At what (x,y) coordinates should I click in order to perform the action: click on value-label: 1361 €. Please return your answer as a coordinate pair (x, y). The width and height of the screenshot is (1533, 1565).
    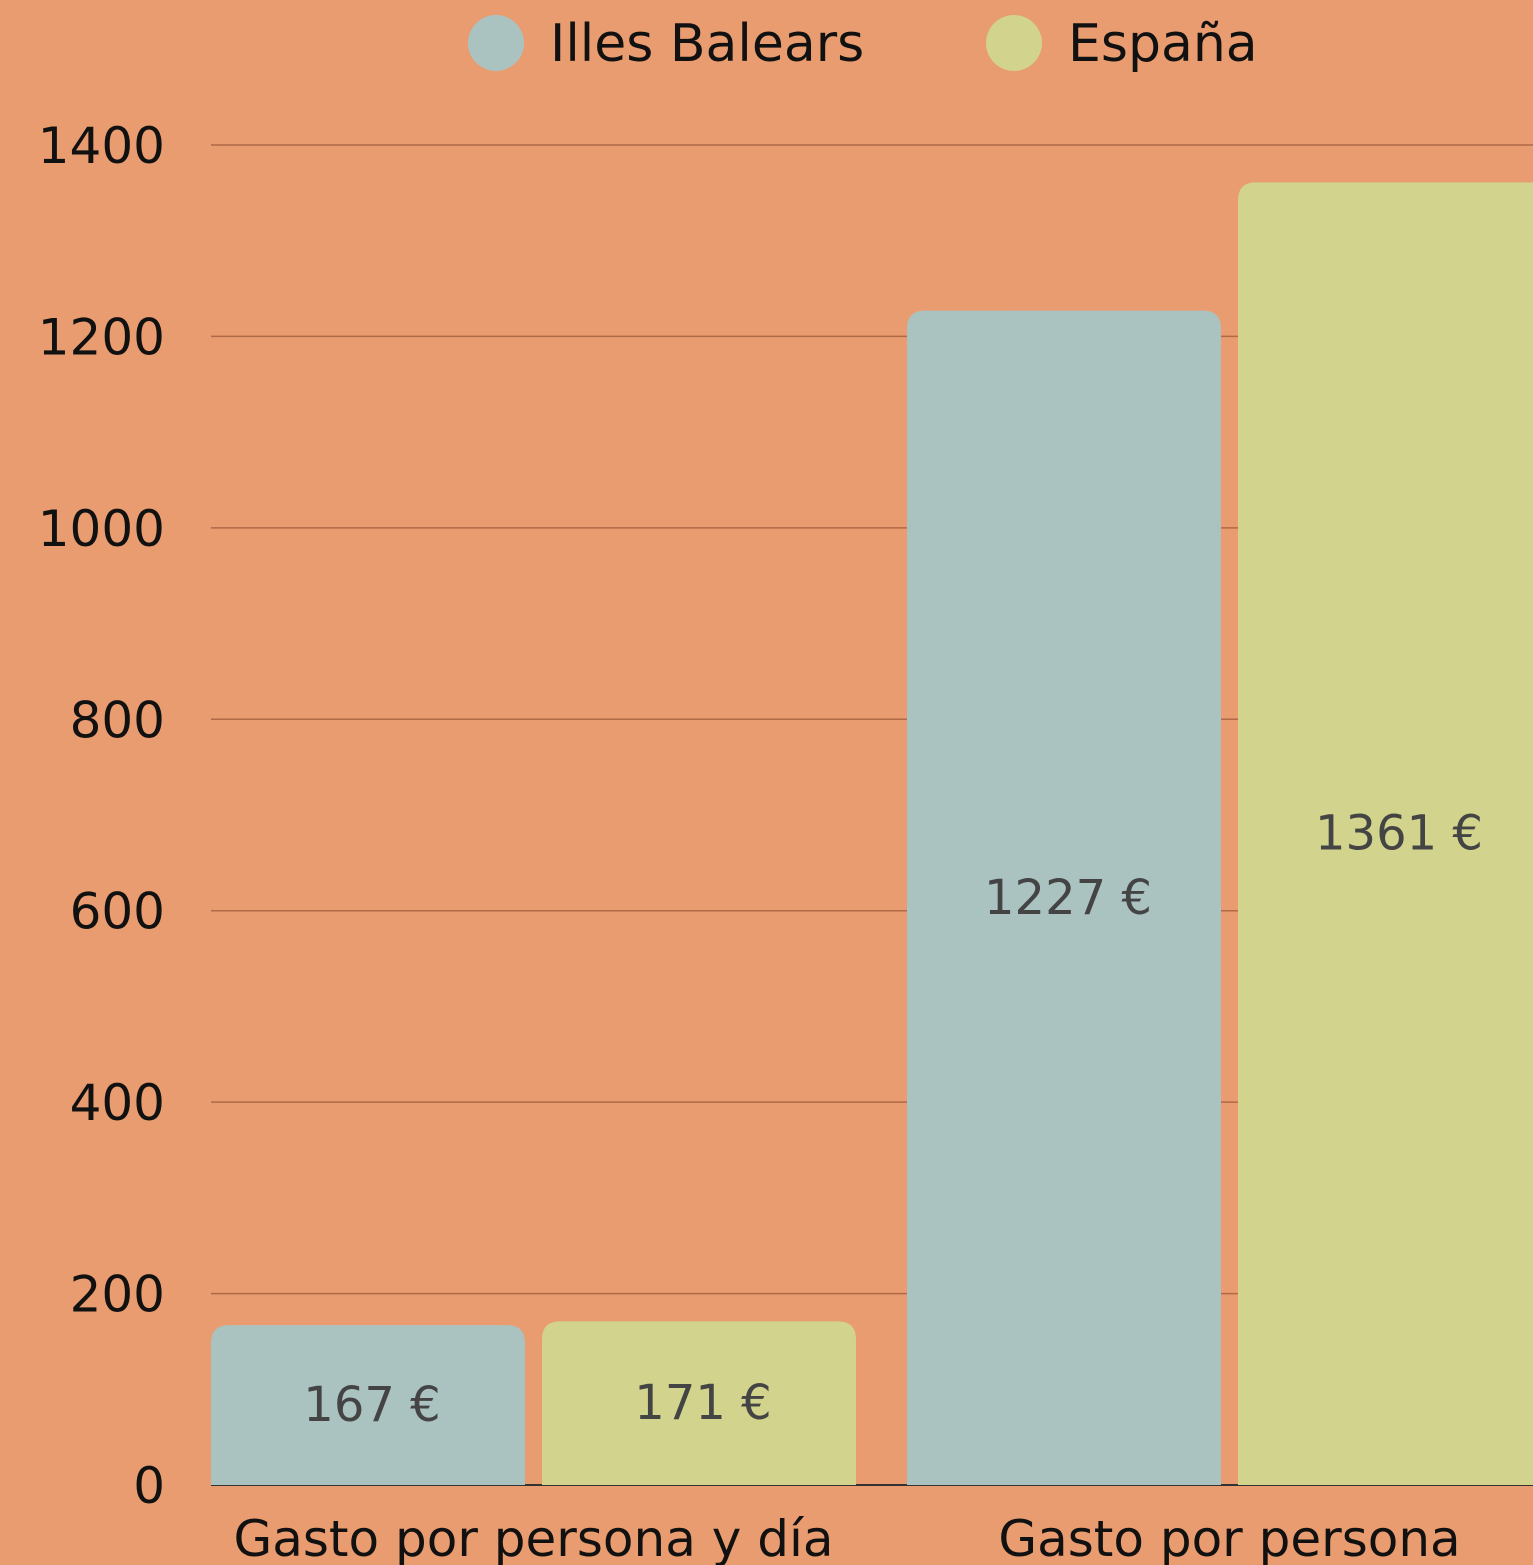
    Looking at the image, I should click on (1399, 834).